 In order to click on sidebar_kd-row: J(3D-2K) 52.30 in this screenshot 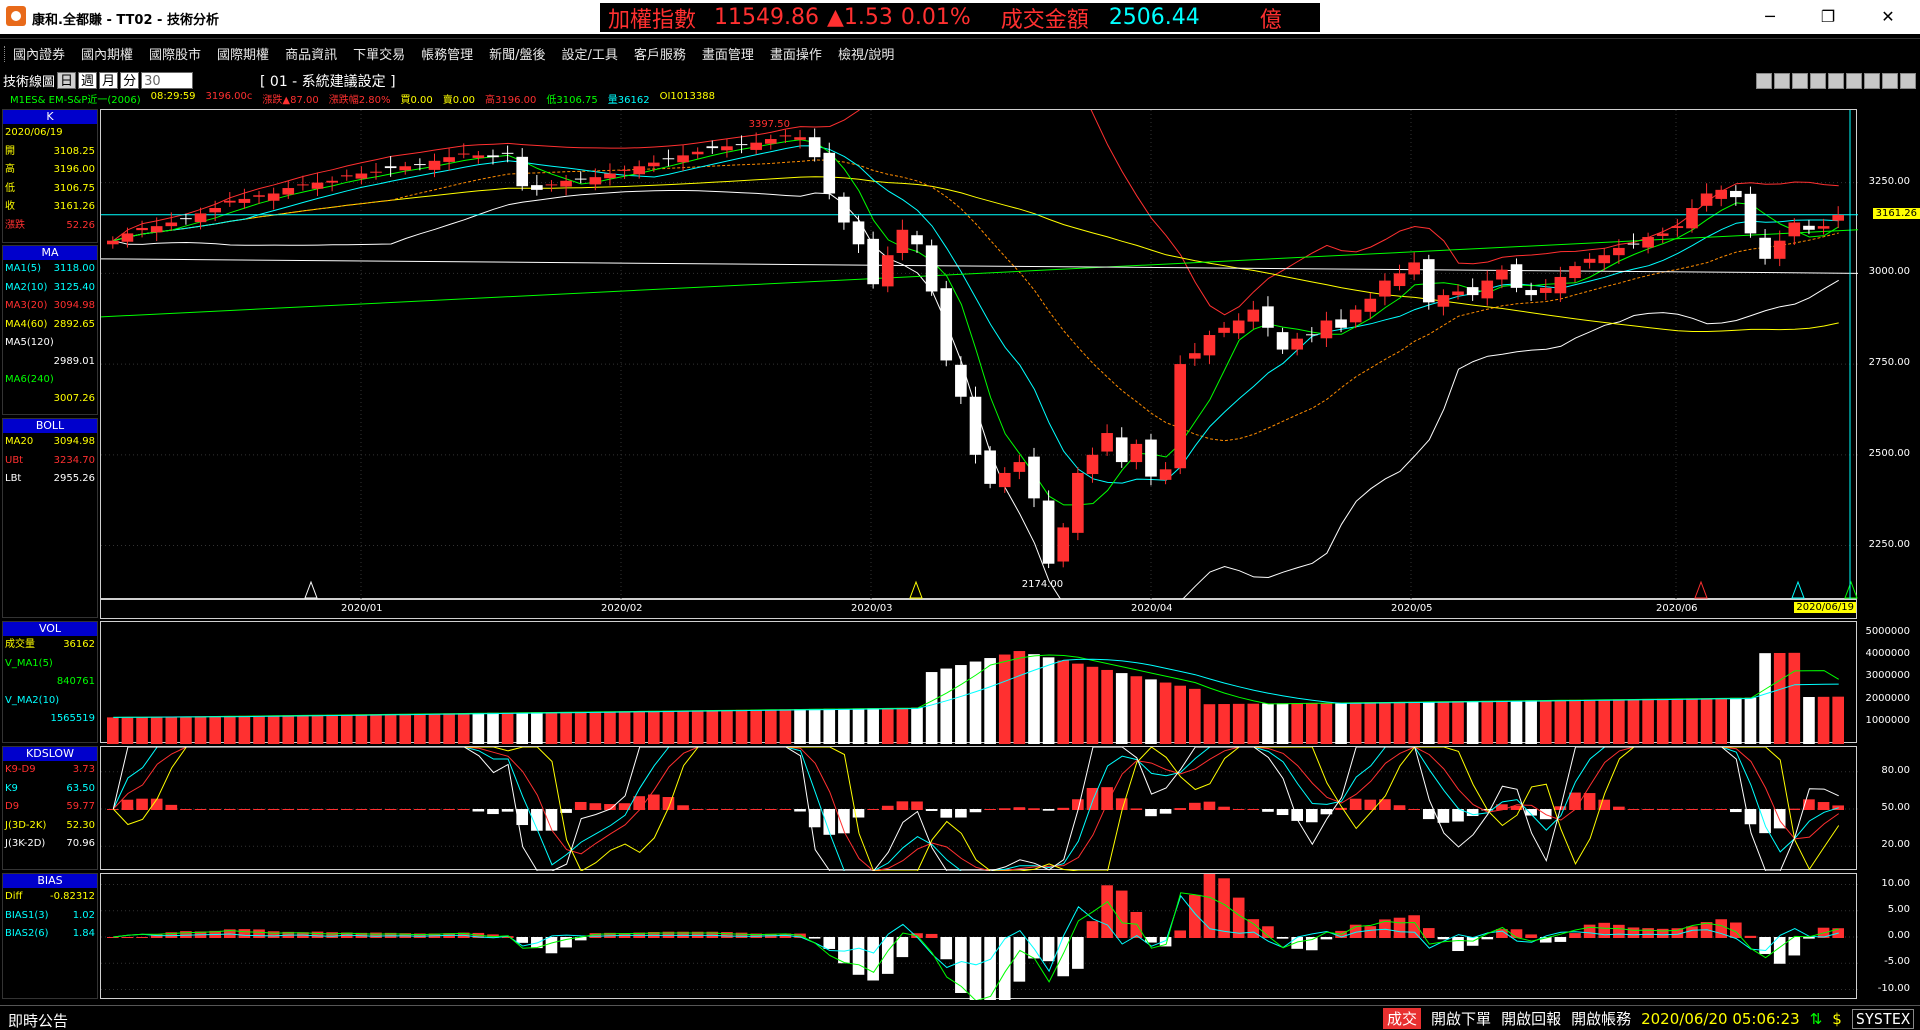, I will do `click(50, 826)`.